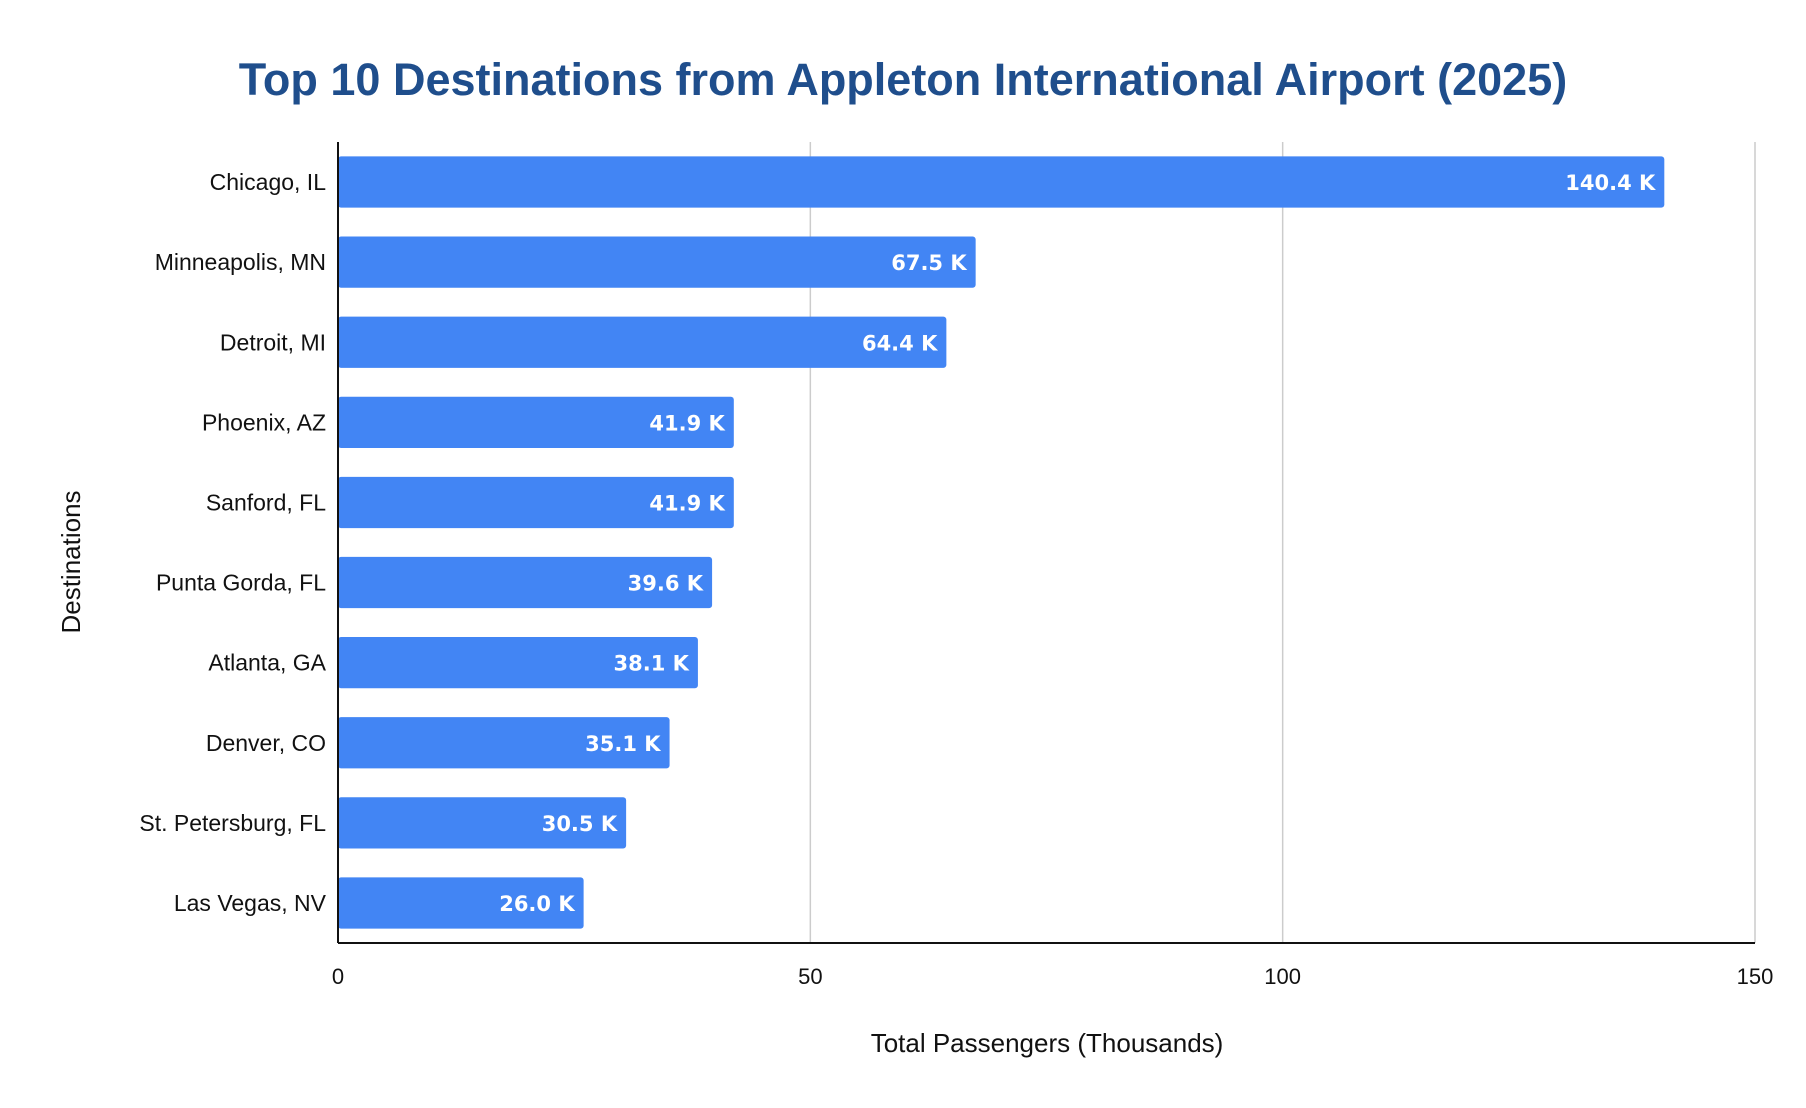  Describe the element at coordinates (71, 561) in the screenshot. I see `y-axis-title: Destinations` at that location.